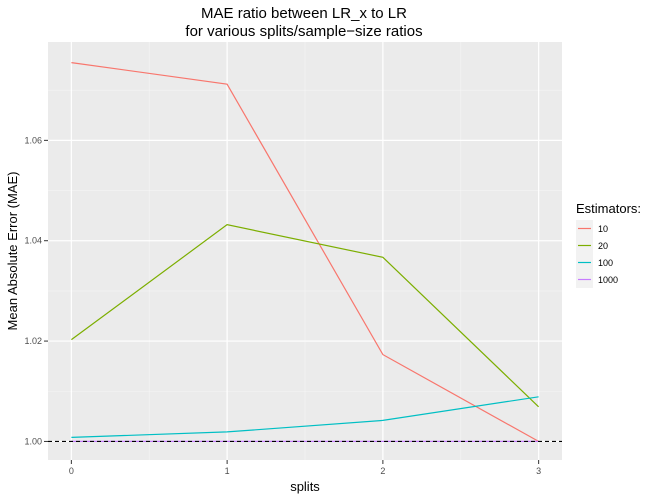 This screenshot has width=664, height=498. What do you see at coordinates (608, 208) in the screenshot?
I see `legend-title: Estimators:` at bounding box center [608, 208].